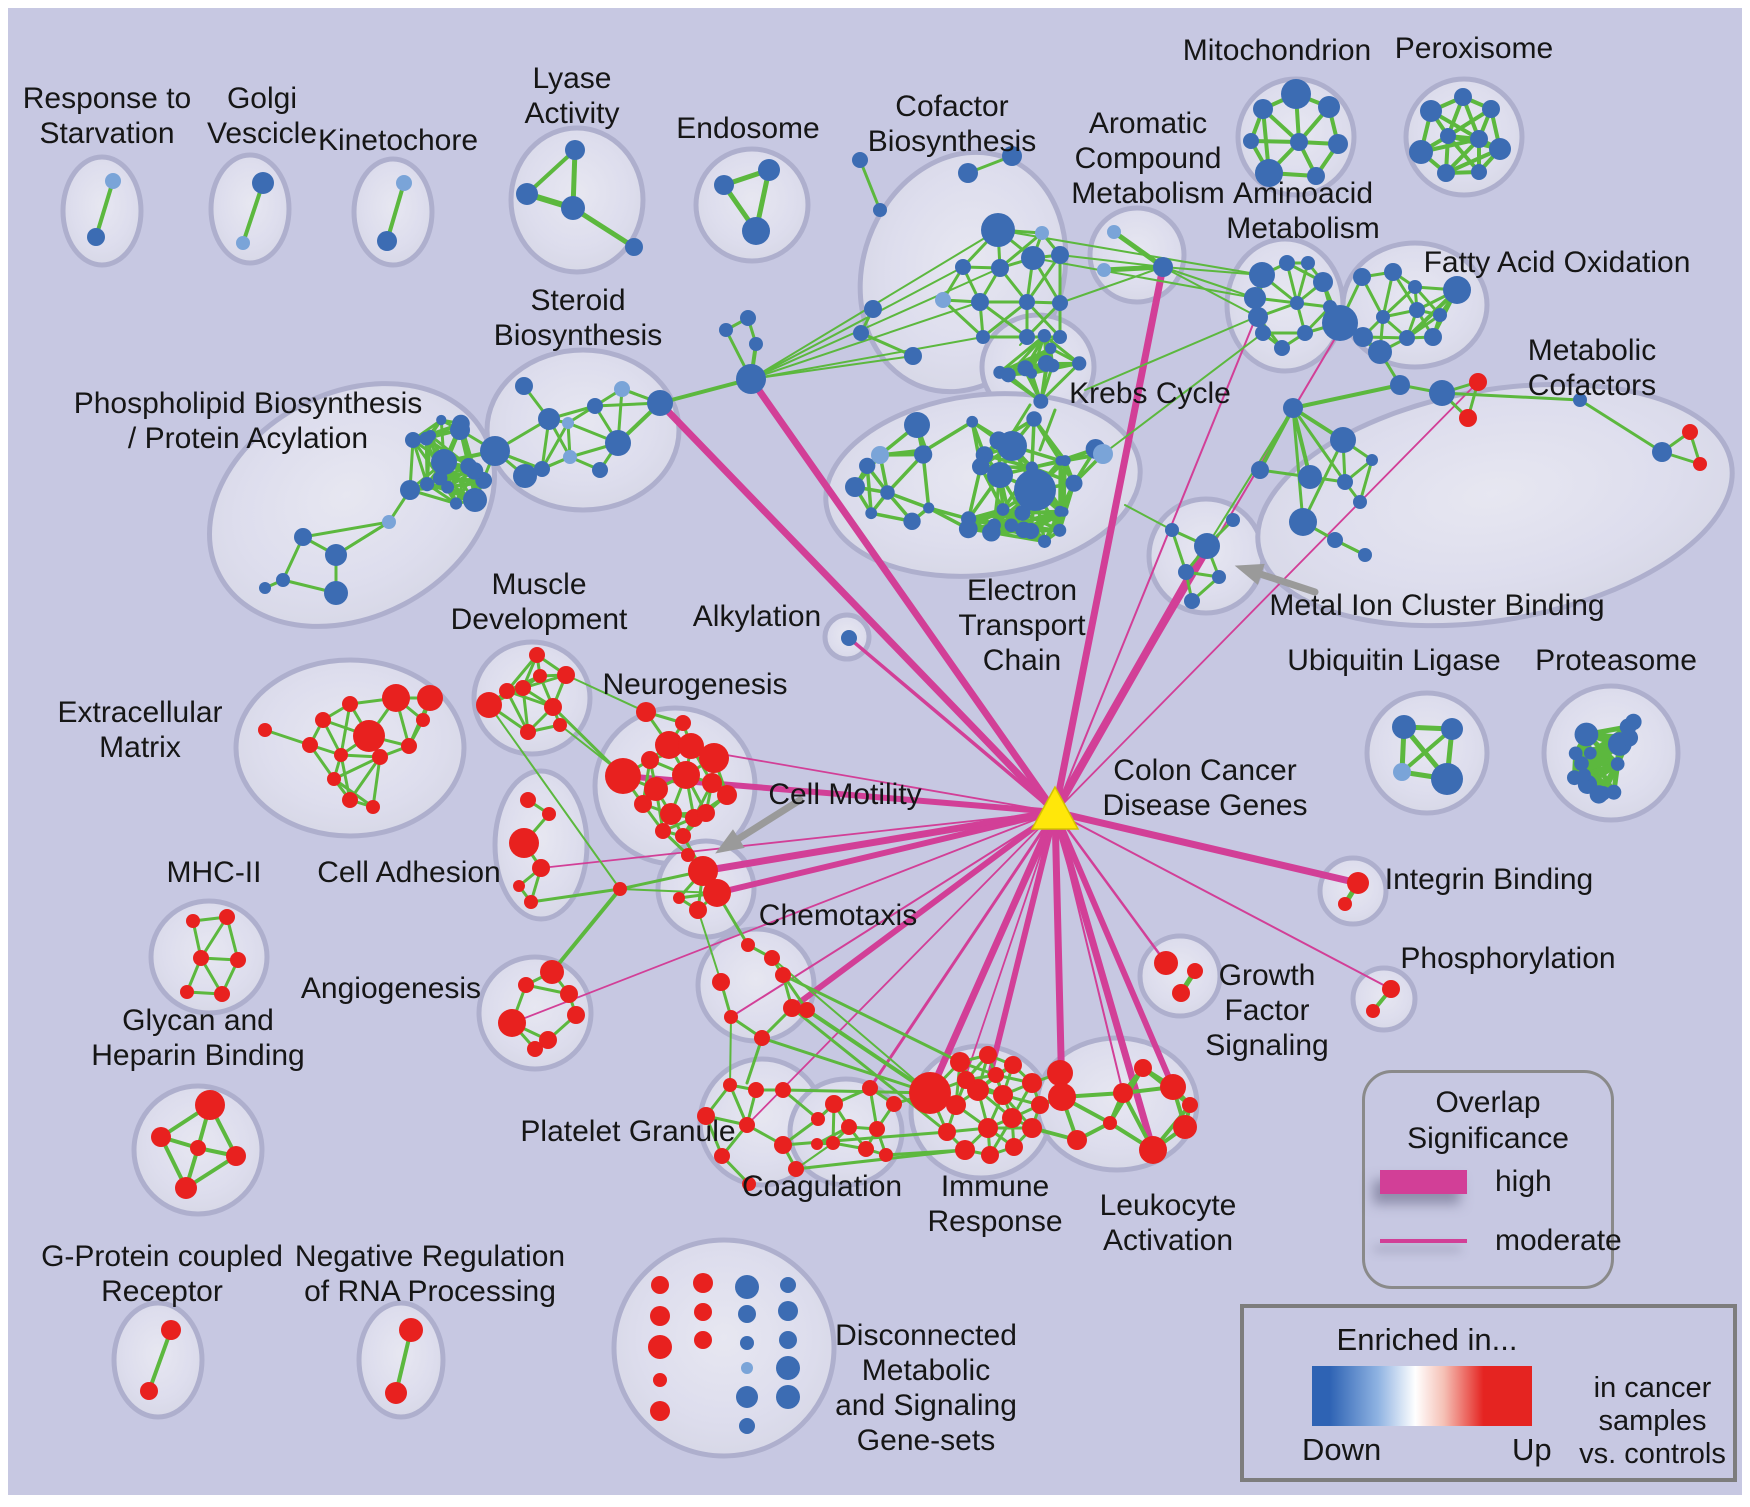 The width and height of the screenshot is (1750, 1507). What do you see at coordinates (1114, 232) in the screenshot?
I see `node-aromatic-compound-metabolism` at bounding box center [1114, 232].